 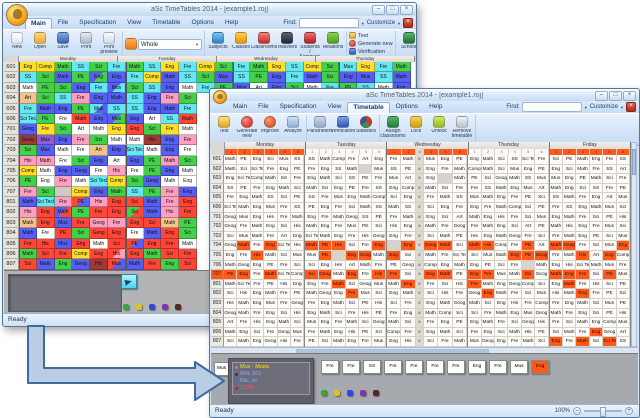 What do you see at coordinates (615, 96) in the screenshot?
I see `maximize-button: □` at bounding box center [615, 96].